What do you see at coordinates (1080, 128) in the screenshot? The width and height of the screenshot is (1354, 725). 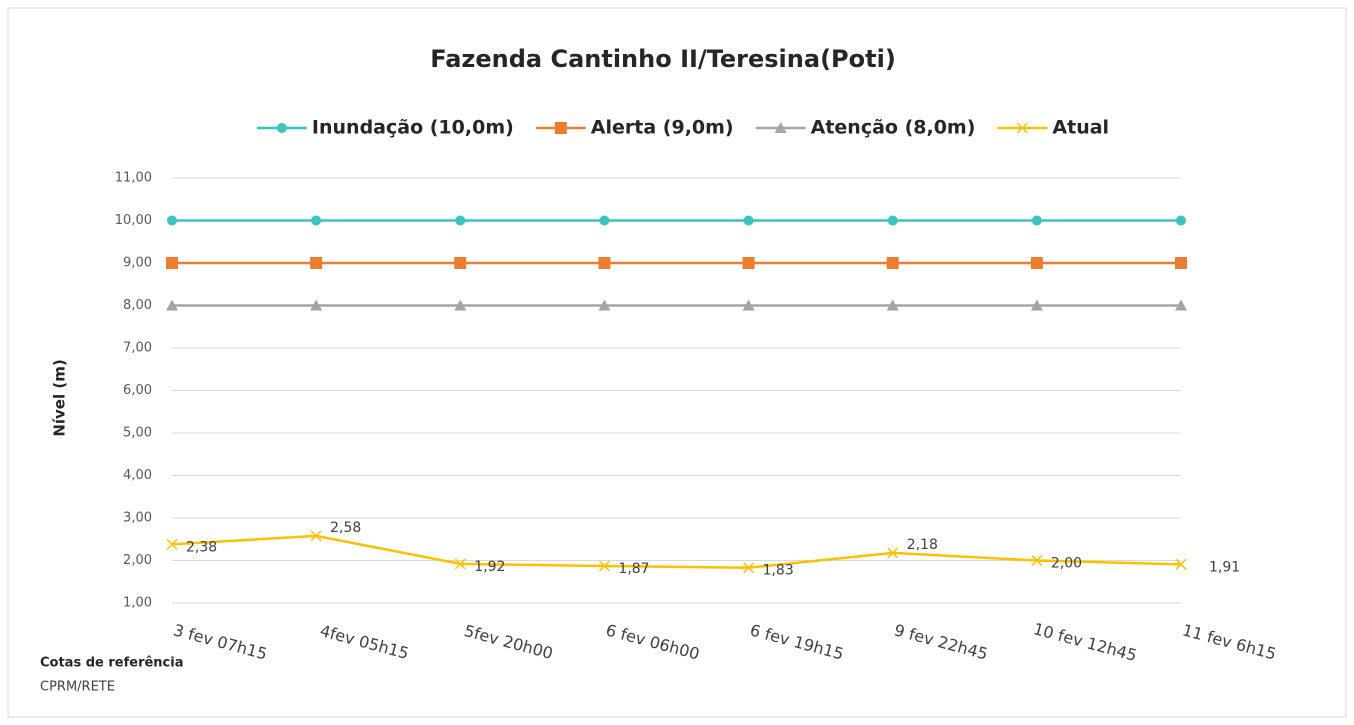 I see `legend-label: Atual` at bounding box center [1080, 128].